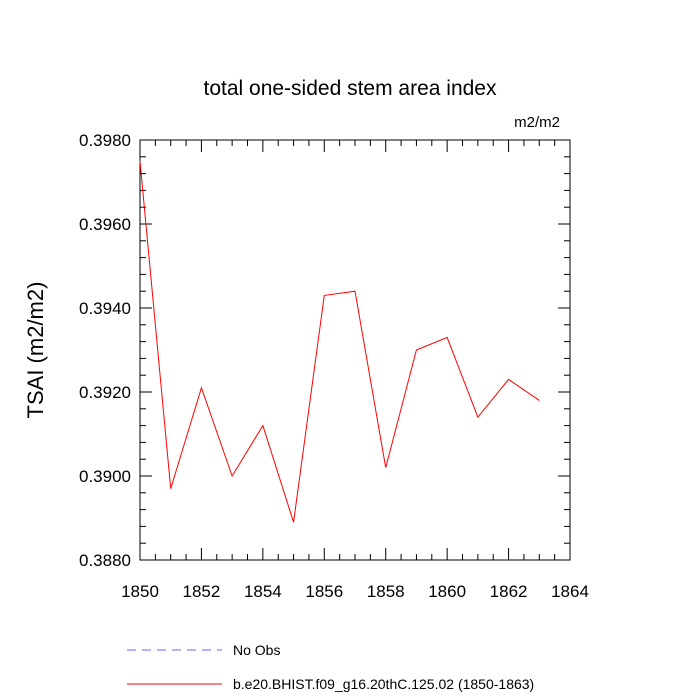  Describe the element at coordinates (105, 308) in the screenshot. I see `y-tick-label: 0.3940` at that location.